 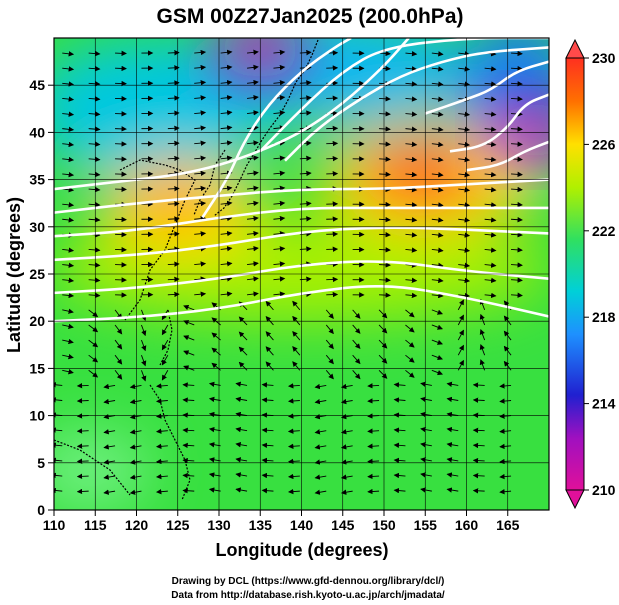 I want to click on x-tick-label: 145, so click(x=343, y=525).